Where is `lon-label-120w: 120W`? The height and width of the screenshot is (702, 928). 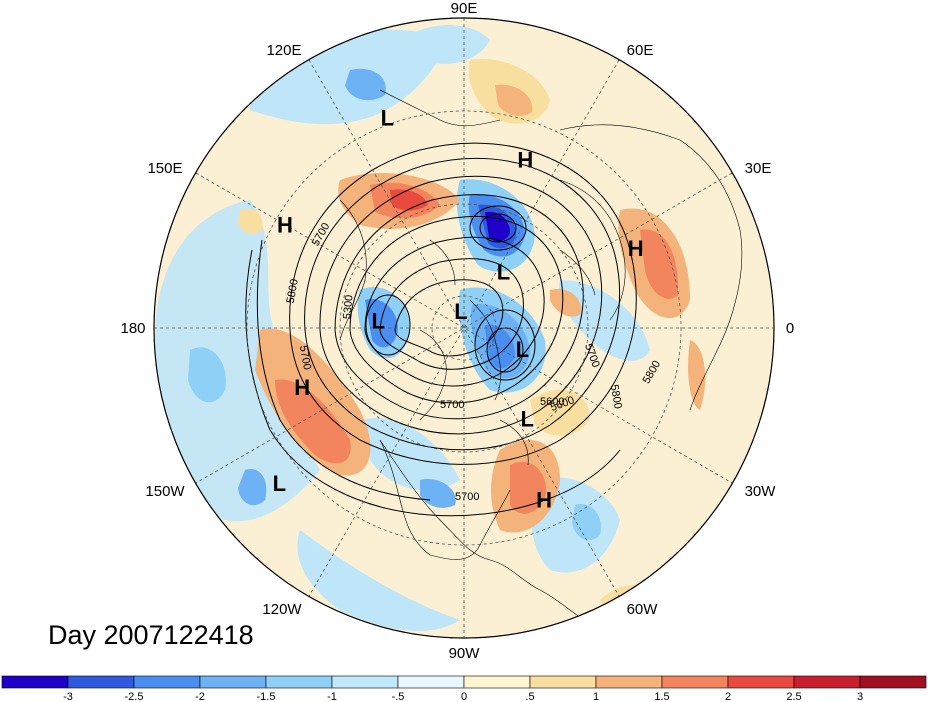 lon-label-120w: 120W is located at coordinates (282, 609).